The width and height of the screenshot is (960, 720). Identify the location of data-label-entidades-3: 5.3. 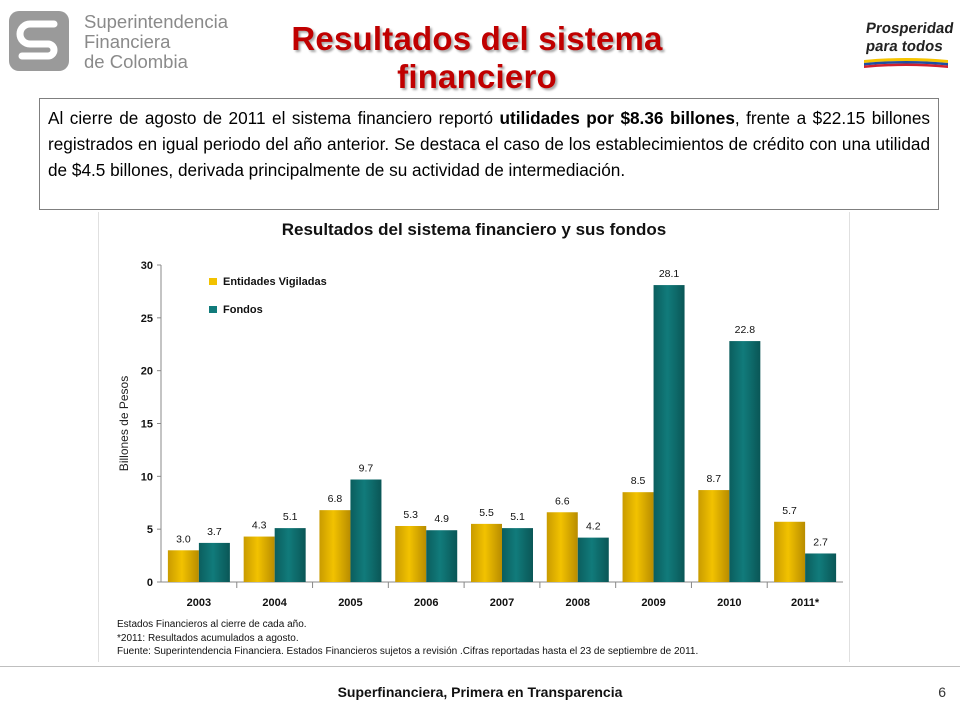
(410, 515).